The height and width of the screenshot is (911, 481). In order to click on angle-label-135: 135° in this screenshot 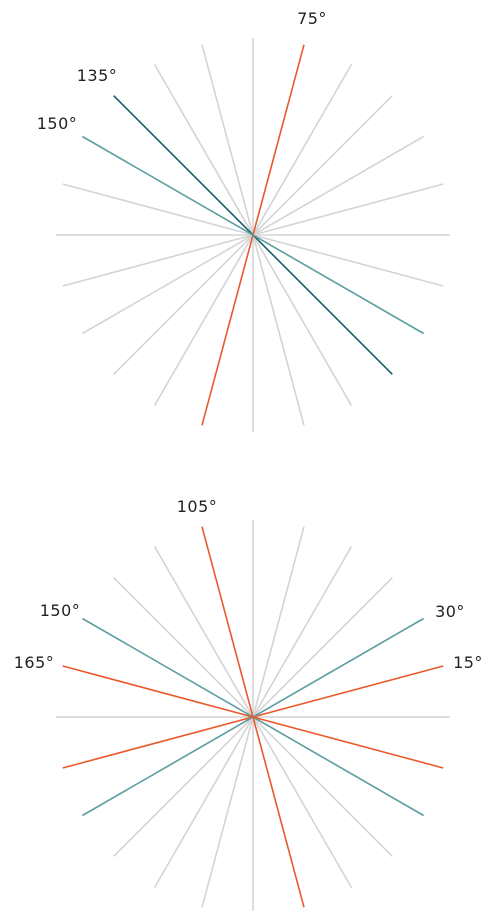, I will do `click(97, 75)`.